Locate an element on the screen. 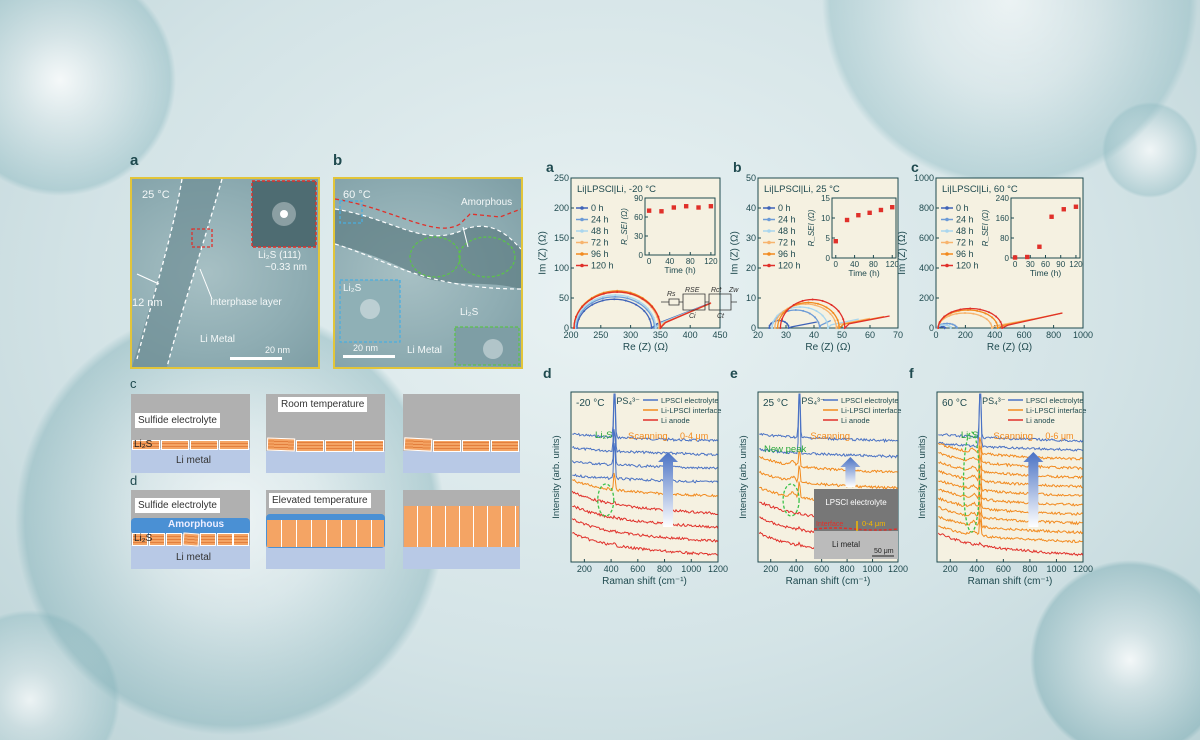 This screenshot has height=740, width=1200. li2s-ellipse is located at coordinates (971, 482).